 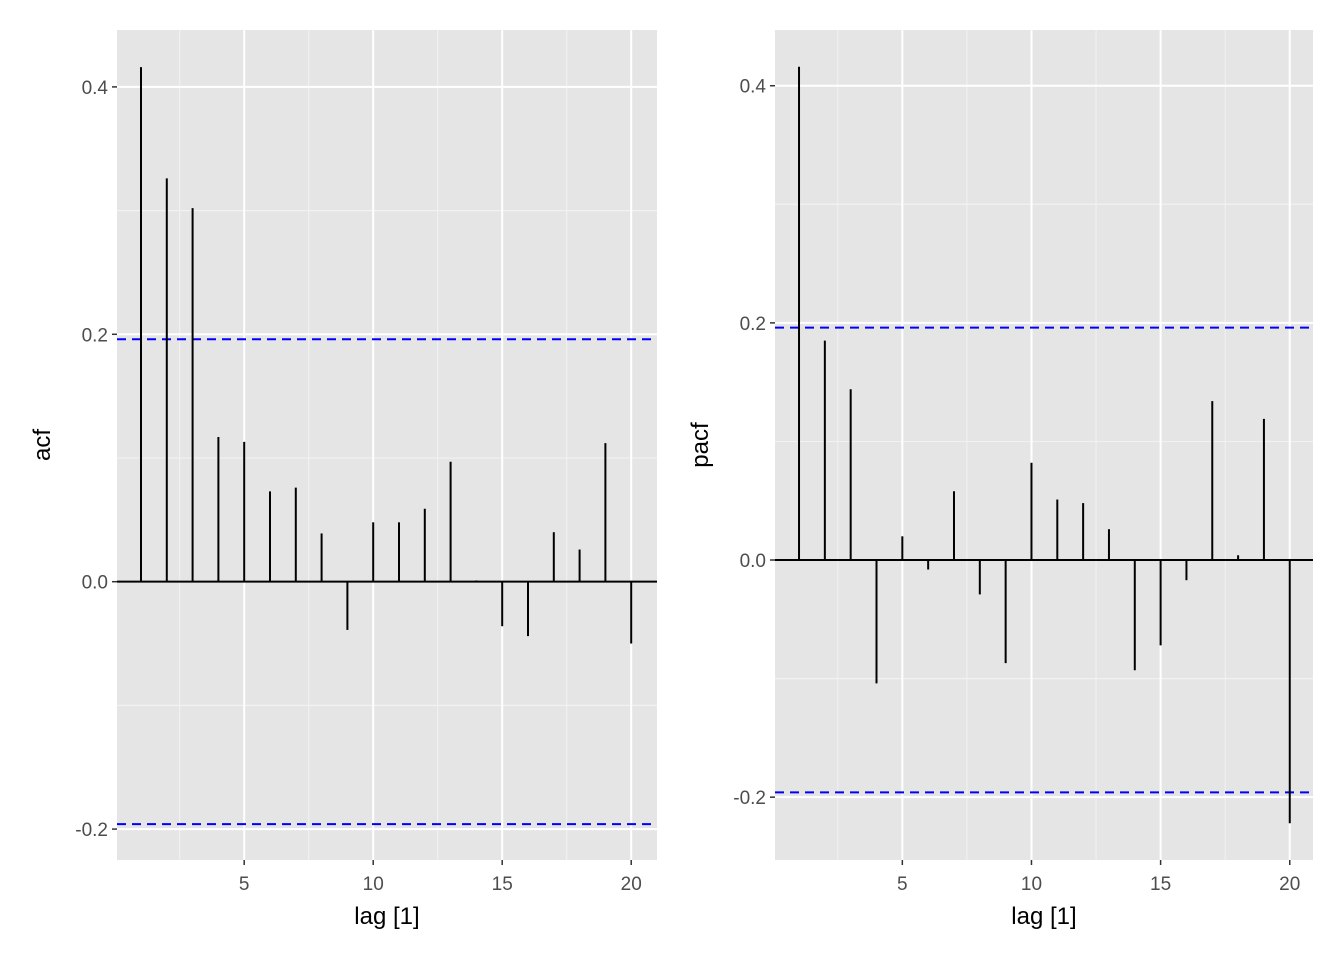 I want to click on y-axis-title: pacf, so click(x=700, y=445).